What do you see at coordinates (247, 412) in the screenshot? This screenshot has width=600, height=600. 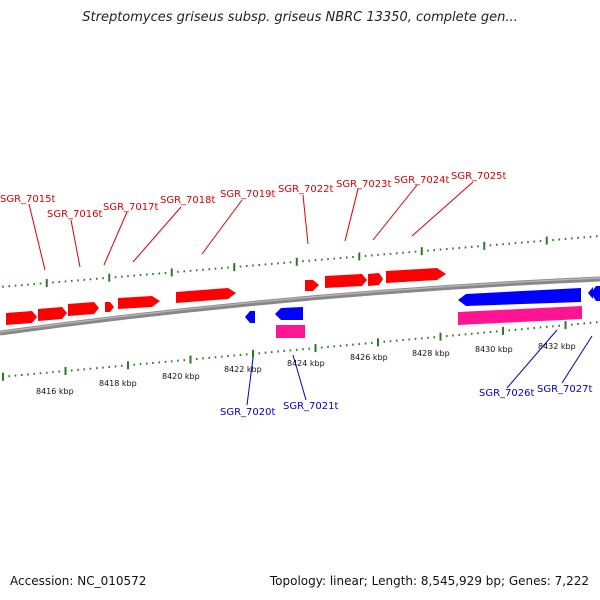 I see `gene-label: SGR_7020t` at bounding box center [247, 412].